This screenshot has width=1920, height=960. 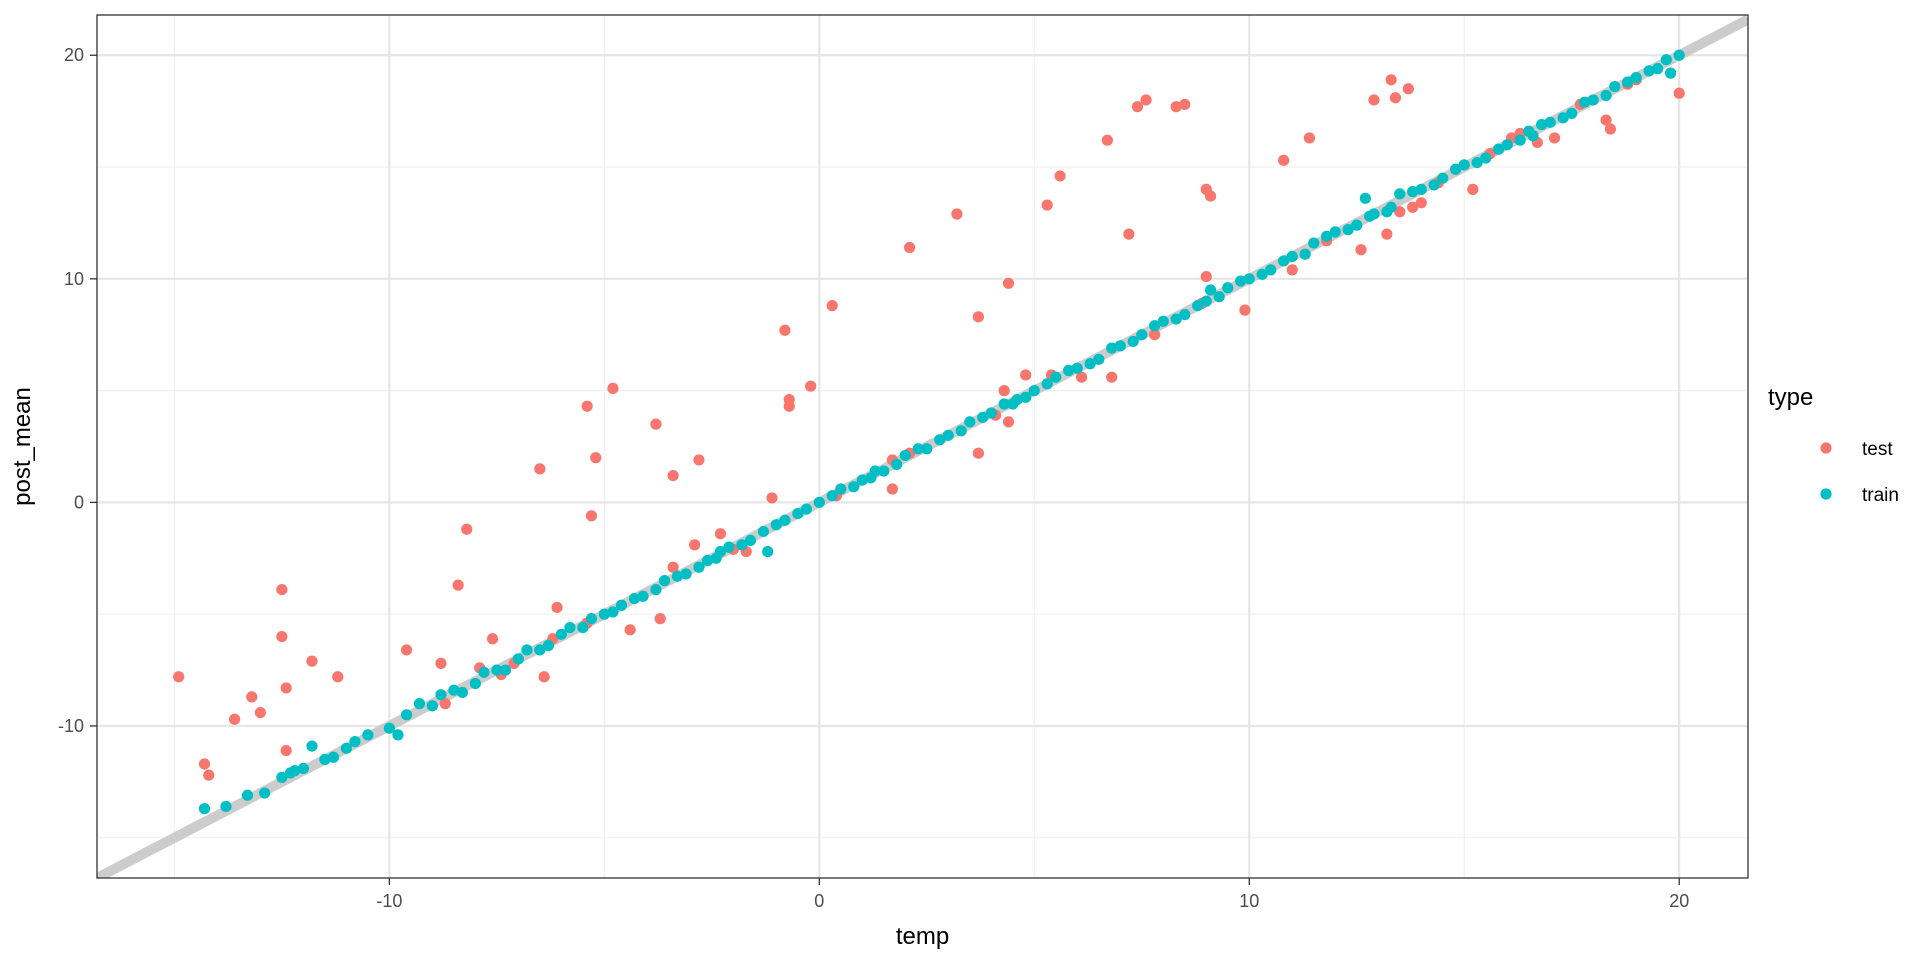 I want to click on x-tick-label: 20, so click(x=1679, y=901).